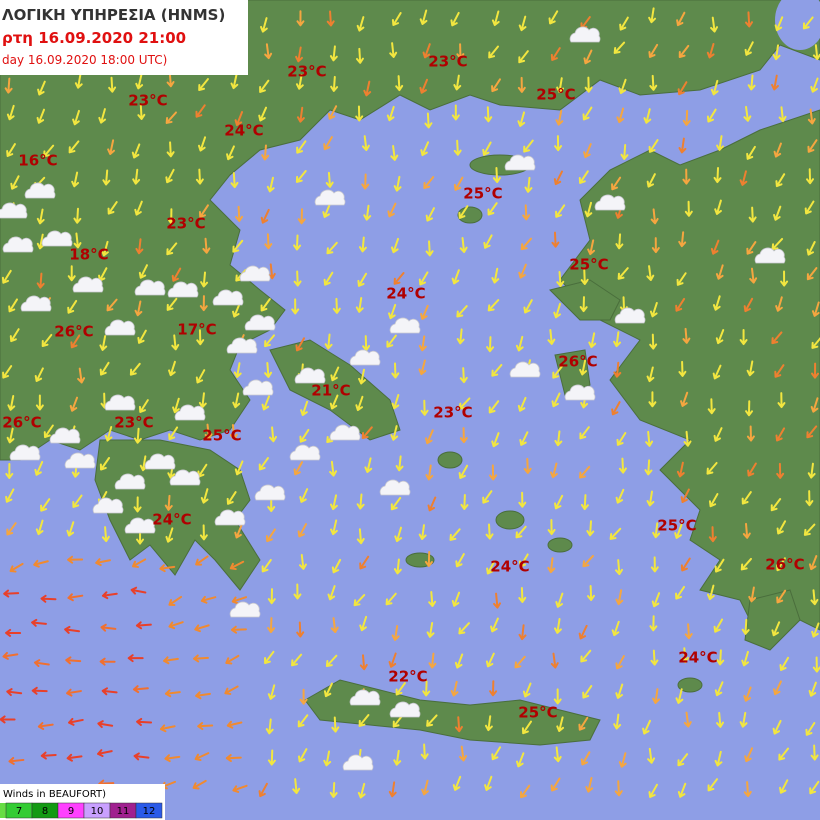  I want to click on temperature-label: 26°C, so click(21, 423).